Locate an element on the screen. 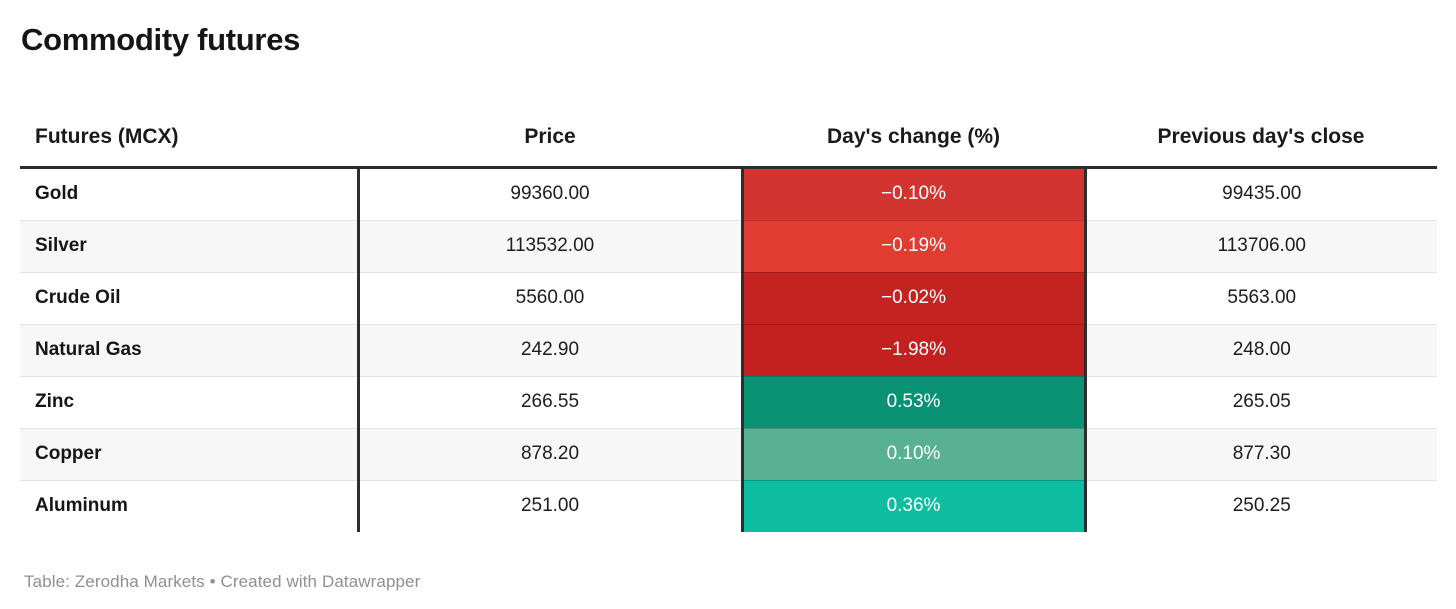  prev-close-cell: 877.30 is located at coordinates (1261, 454).